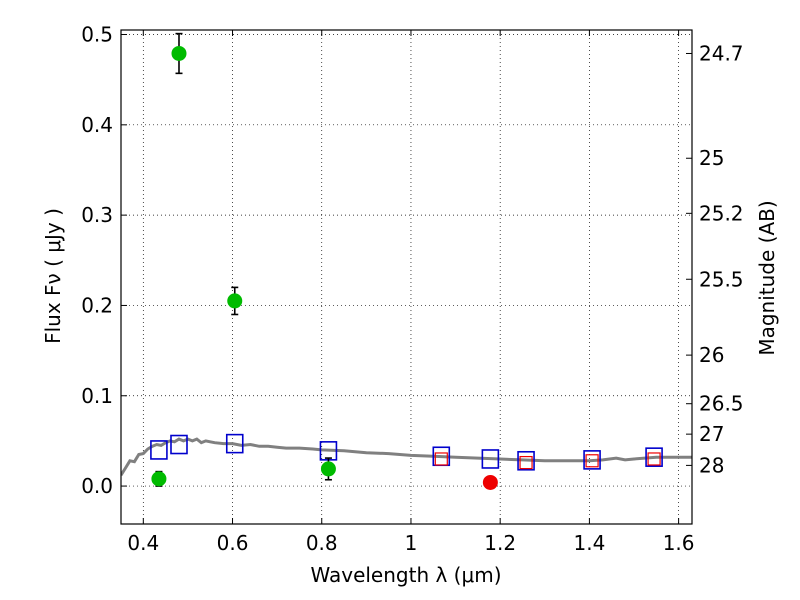 The width and height of the screenshot is (800, 600). Describe the element at coordinates (143, 543) in the screenshot. I see `x-tick-label: 0.4` at that location.